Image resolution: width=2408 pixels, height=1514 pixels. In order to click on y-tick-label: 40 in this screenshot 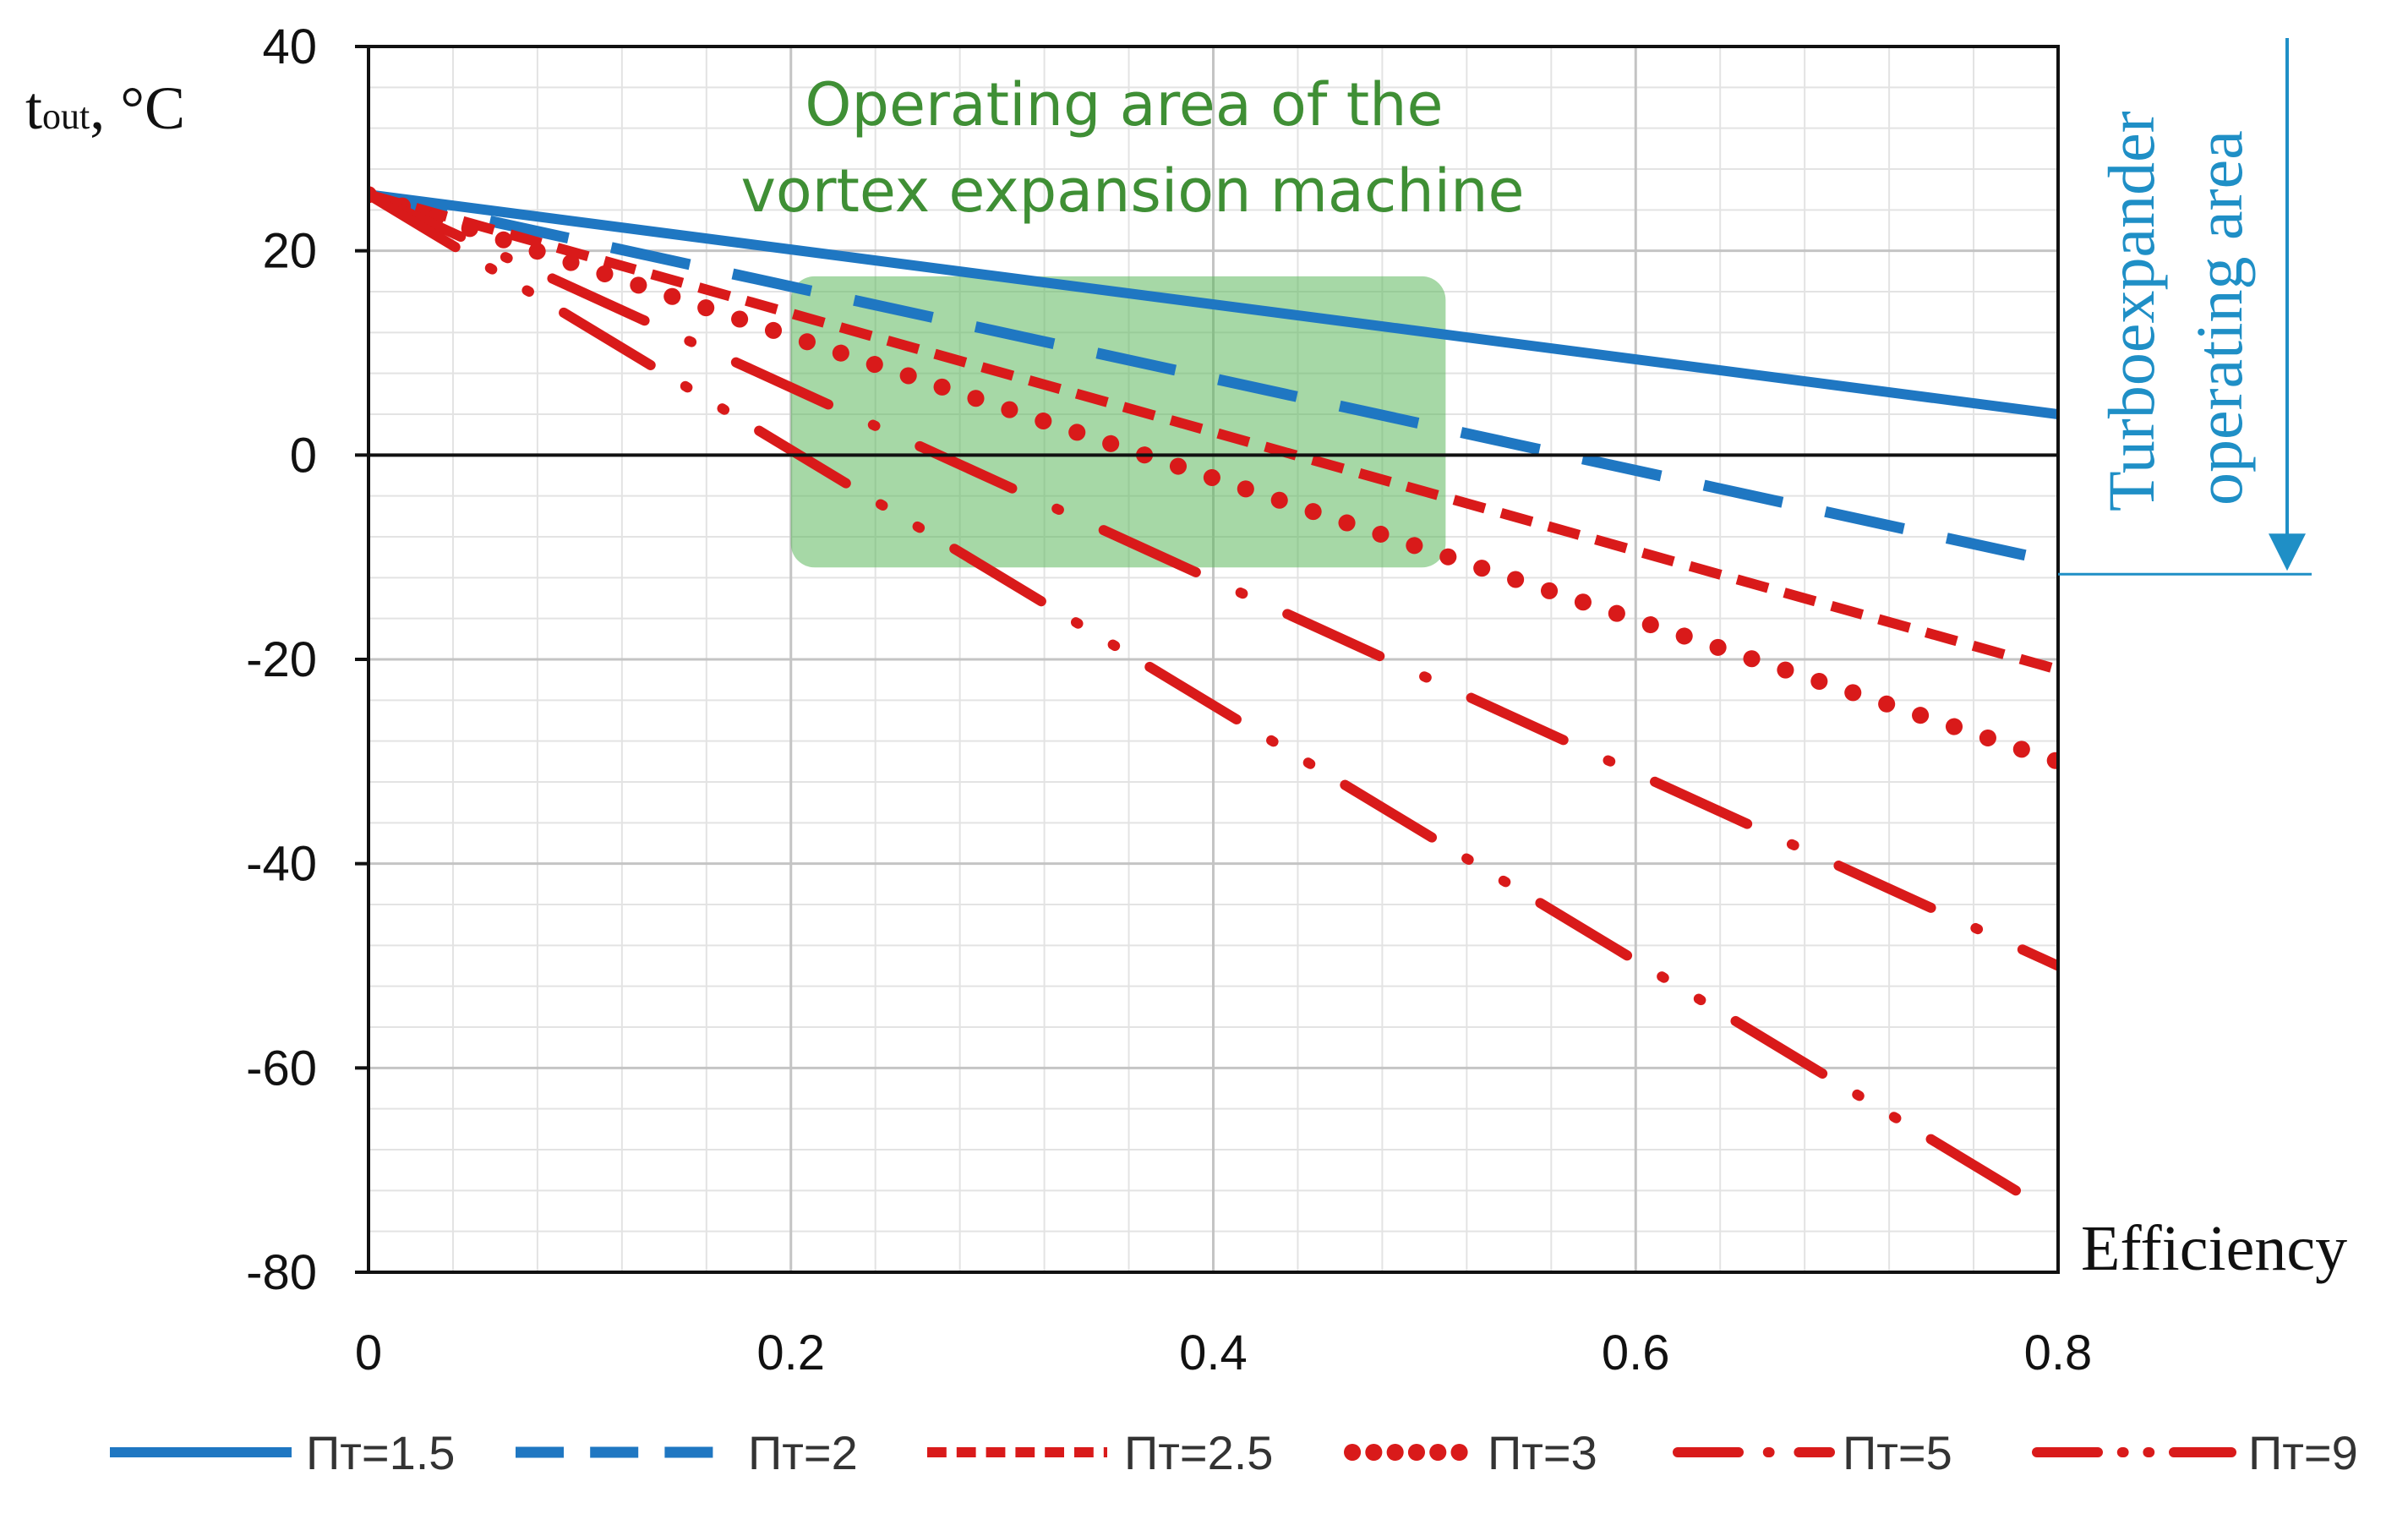, I will do `click(290, 46)`.